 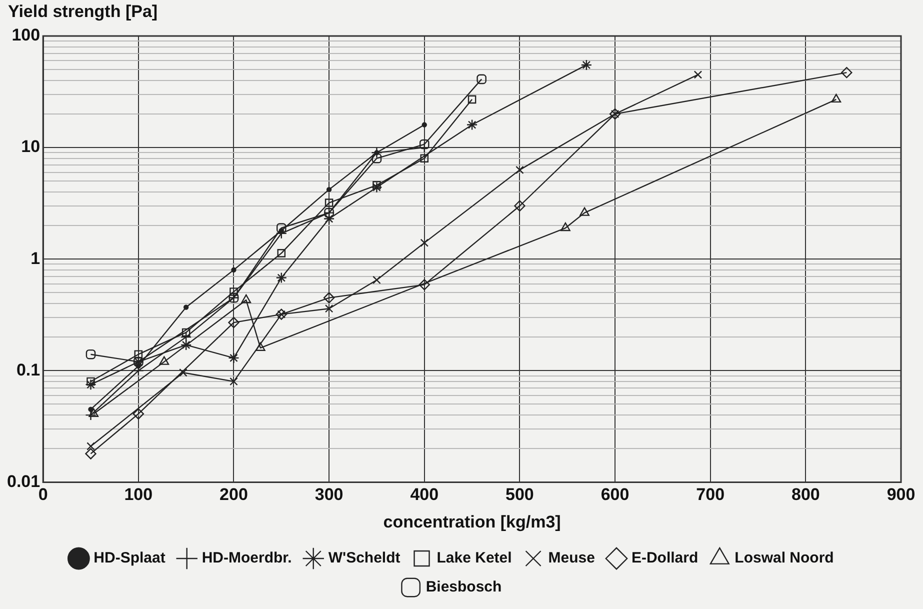 I want to click on x-tick-label: 100, so click(x=138, y=494).